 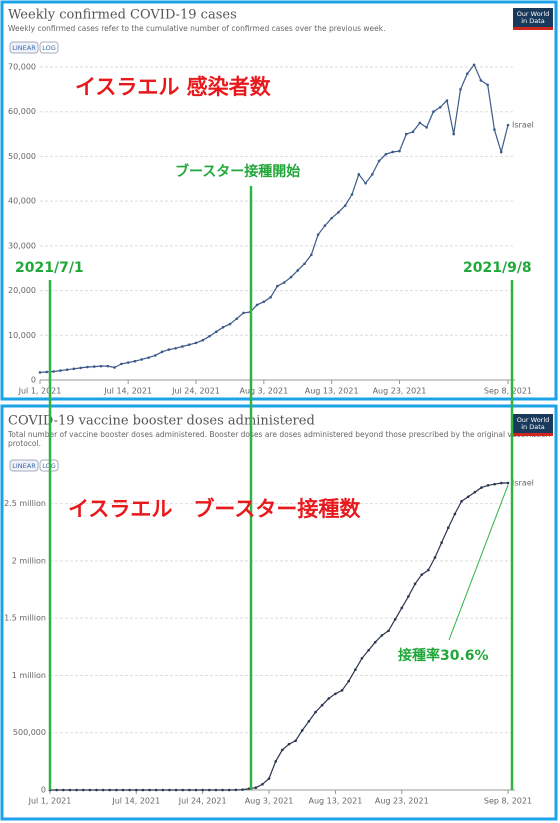 I want to click on y-tick-label: 60,000, so click(x=22, y=111).